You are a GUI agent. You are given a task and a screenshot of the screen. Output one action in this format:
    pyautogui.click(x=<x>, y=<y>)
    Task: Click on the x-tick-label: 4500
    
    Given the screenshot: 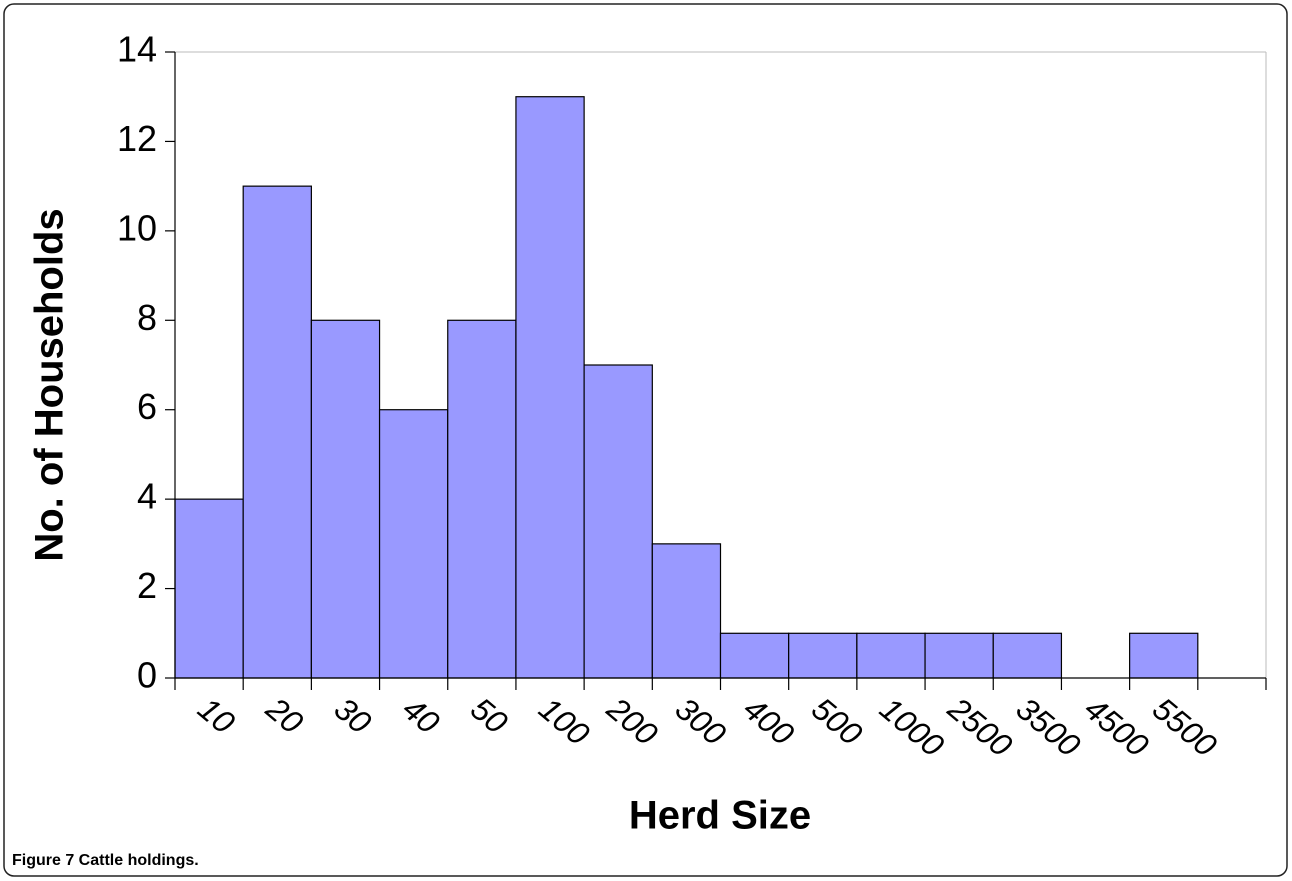 What is the action you would take?
    pyautogui.click(x=1117, y=726)
    